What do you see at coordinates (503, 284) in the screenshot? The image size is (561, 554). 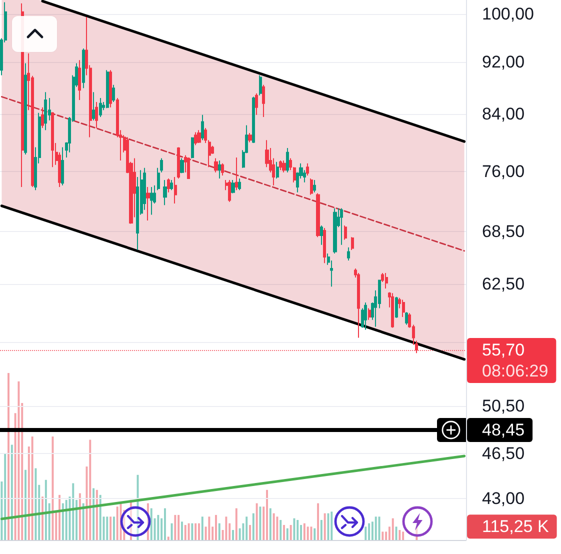 I see `y-tick-label: 62,50` at bounding box center [503, 284].